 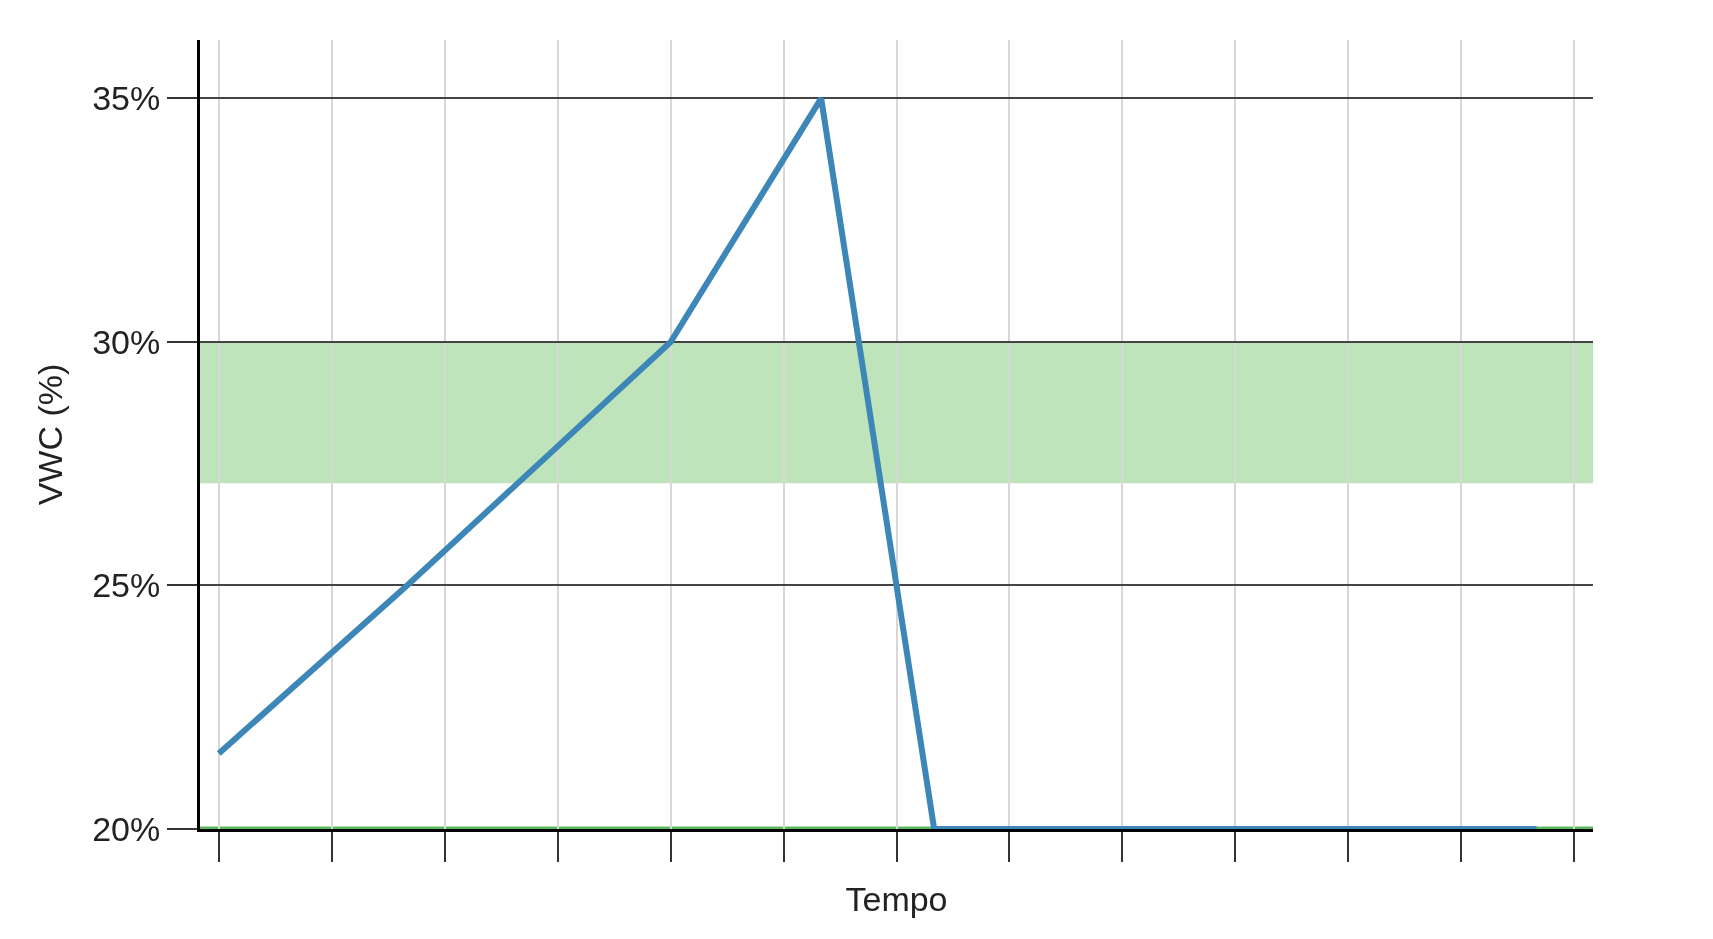 I want to click on y-tick-label: 20%, so click(x=126, y=828).